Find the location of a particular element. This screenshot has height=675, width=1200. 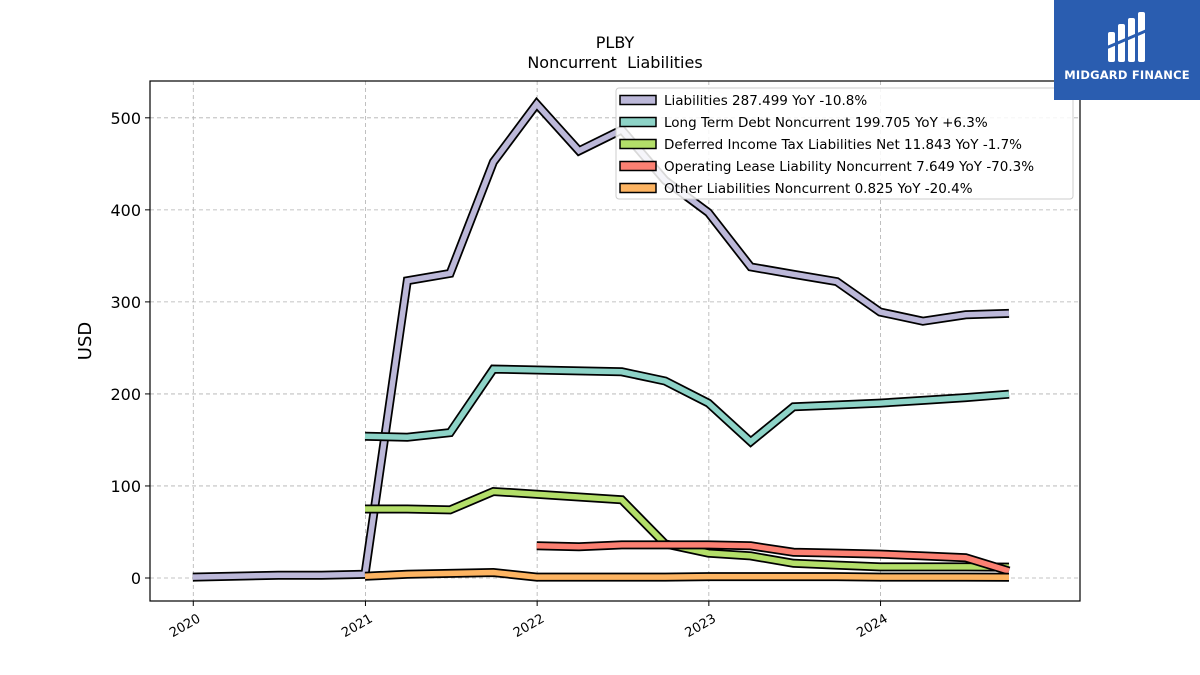

series-line-outline is located at coordinates (687, 406).